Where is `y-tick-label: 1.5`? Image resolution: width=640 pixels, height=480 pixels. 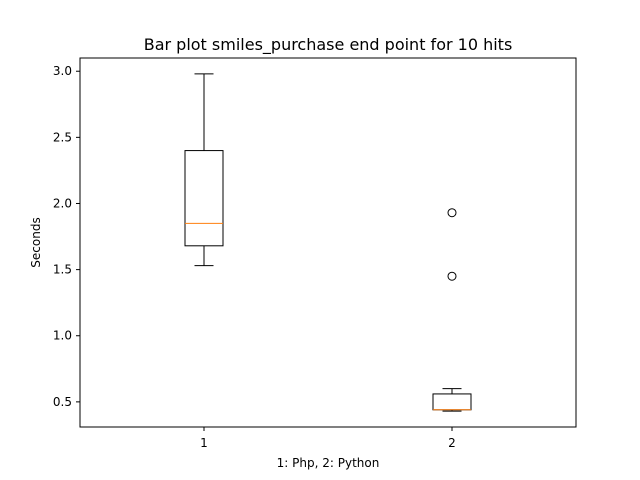 y-tick-label: 1.5 is located at coordinates (62, 270).